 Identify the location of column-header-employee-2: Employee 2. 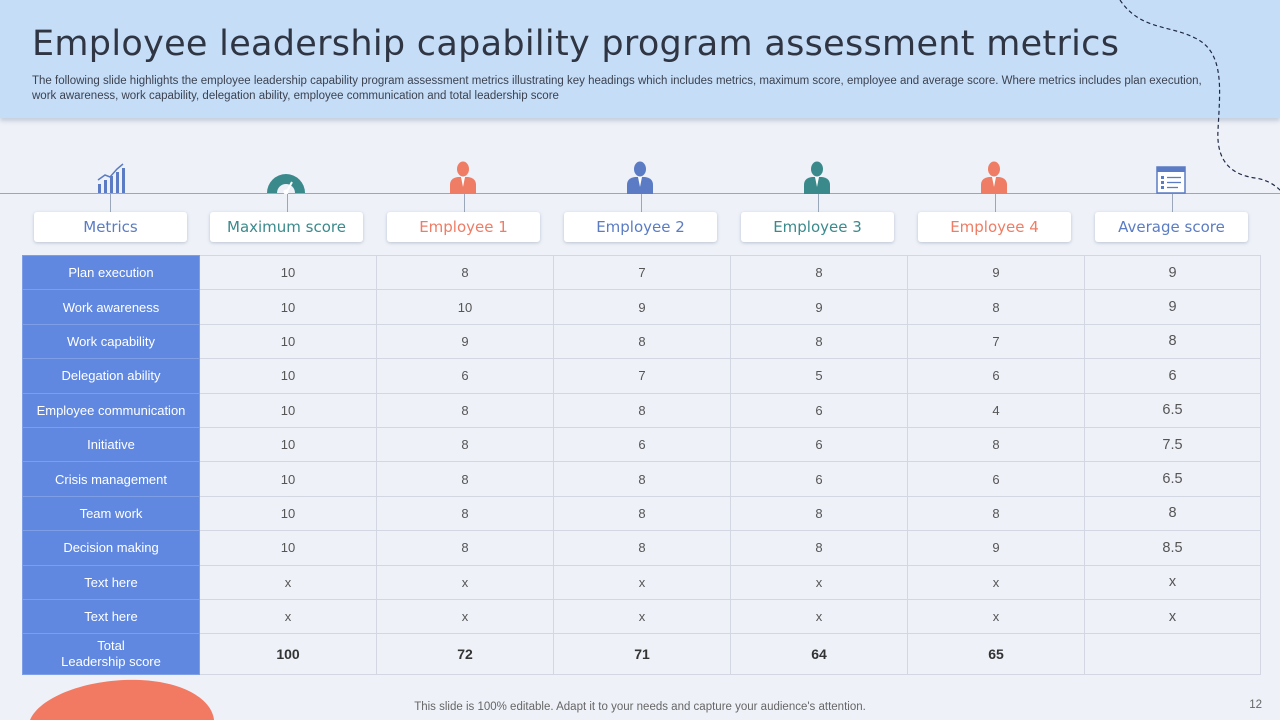
(640, 227).